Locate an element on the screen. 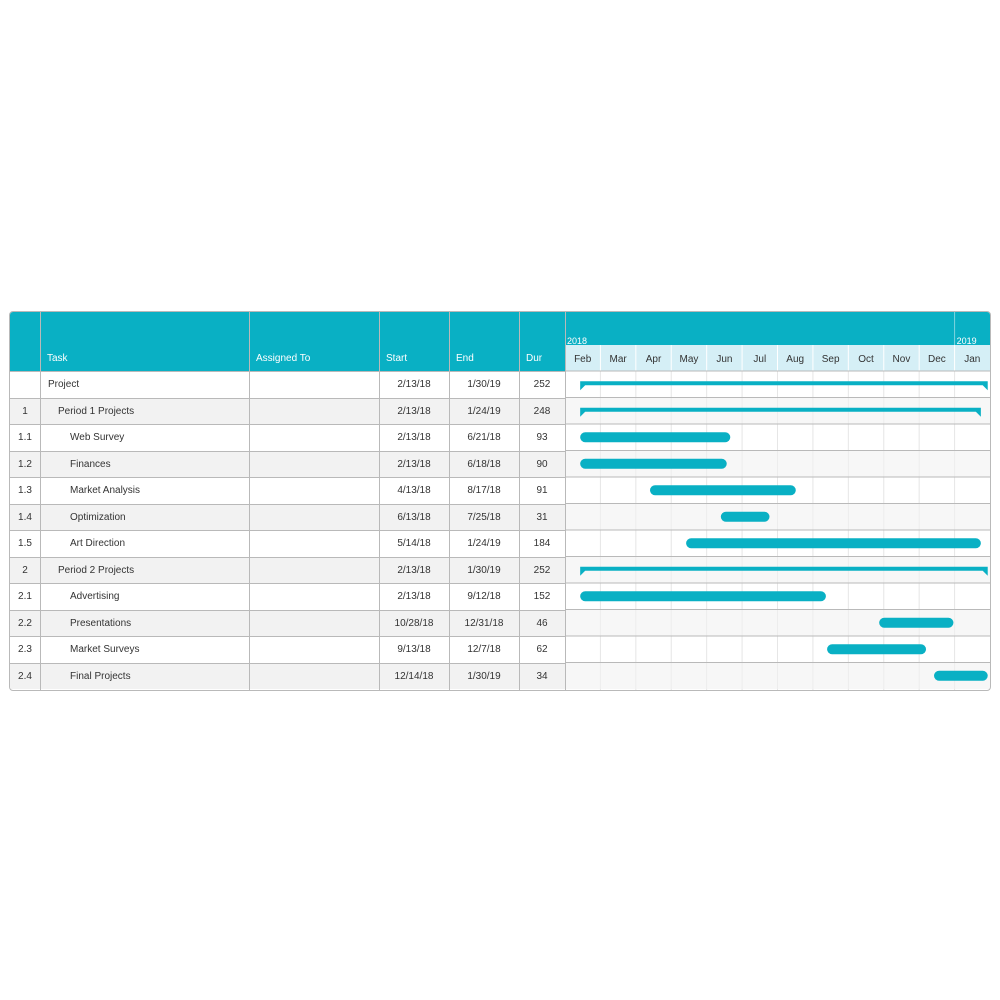 The width and height of the screenshot is (1000, 1000). year-label: 2018 is located at coordinates (577, 341).